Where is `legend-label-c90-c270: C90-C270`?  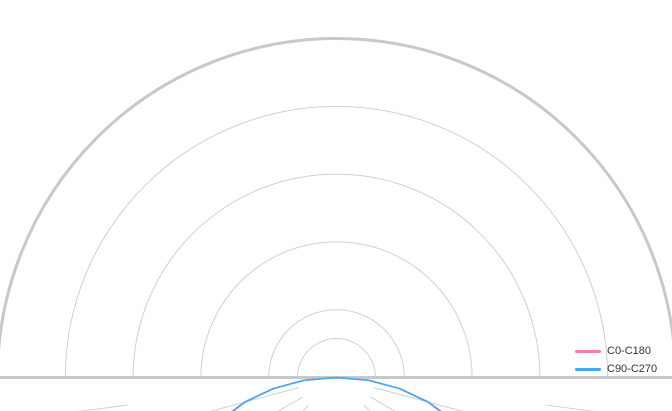 legend-label-c90-c270: C90-C270 is located at coordinates (632, 369).